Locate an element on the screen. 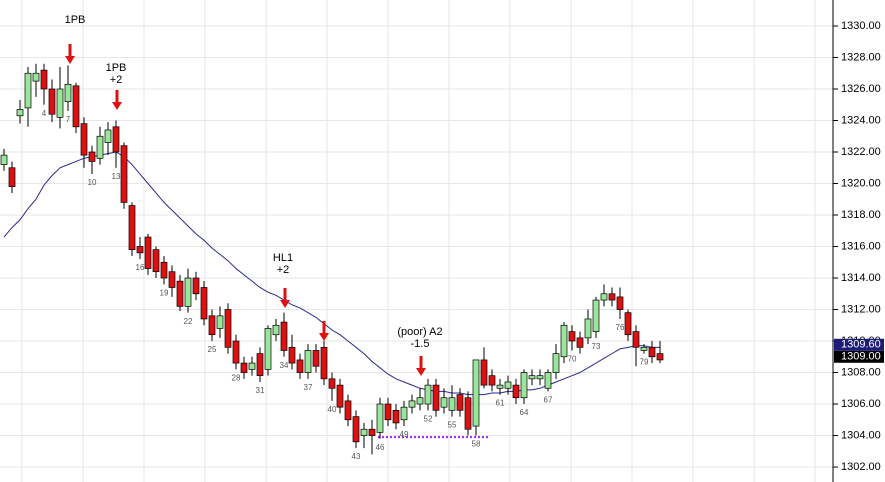 This screenshot has height=482, width=885. y-tick-label: 1304.00 is located at coordinates (861, 435).